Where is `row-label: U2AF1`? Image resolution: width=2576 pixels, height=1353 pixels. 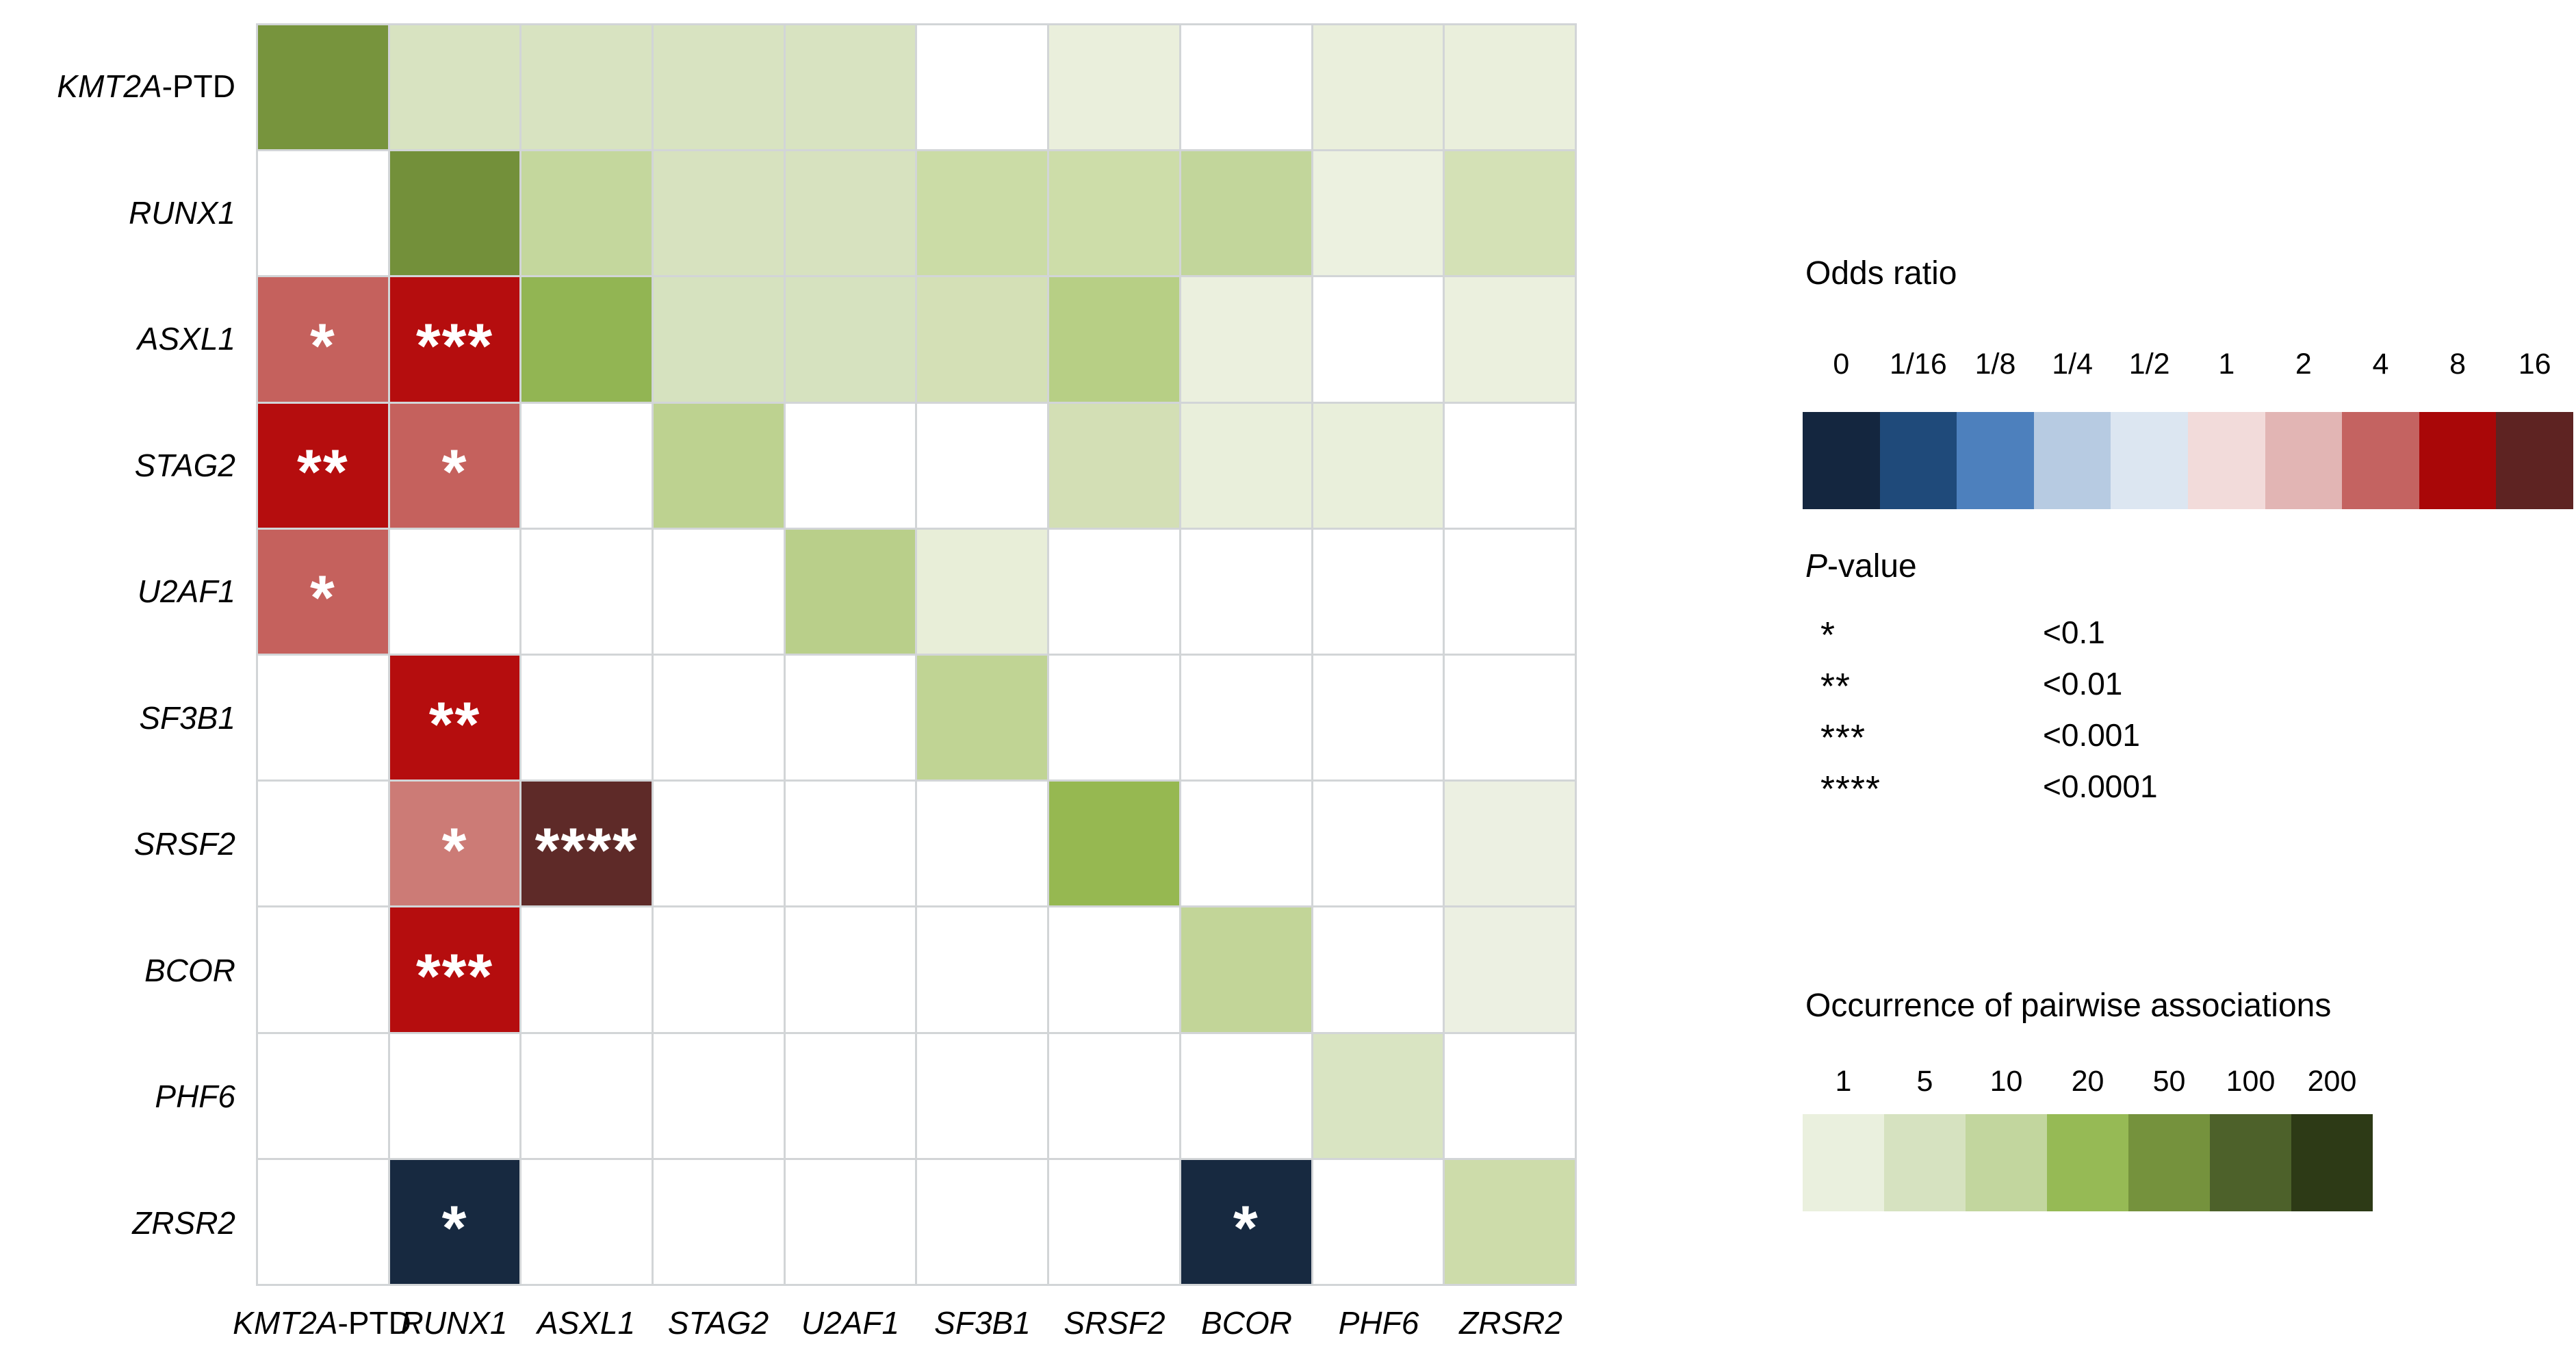
row-label: U2AF1 is located at coordinates (186, 592).